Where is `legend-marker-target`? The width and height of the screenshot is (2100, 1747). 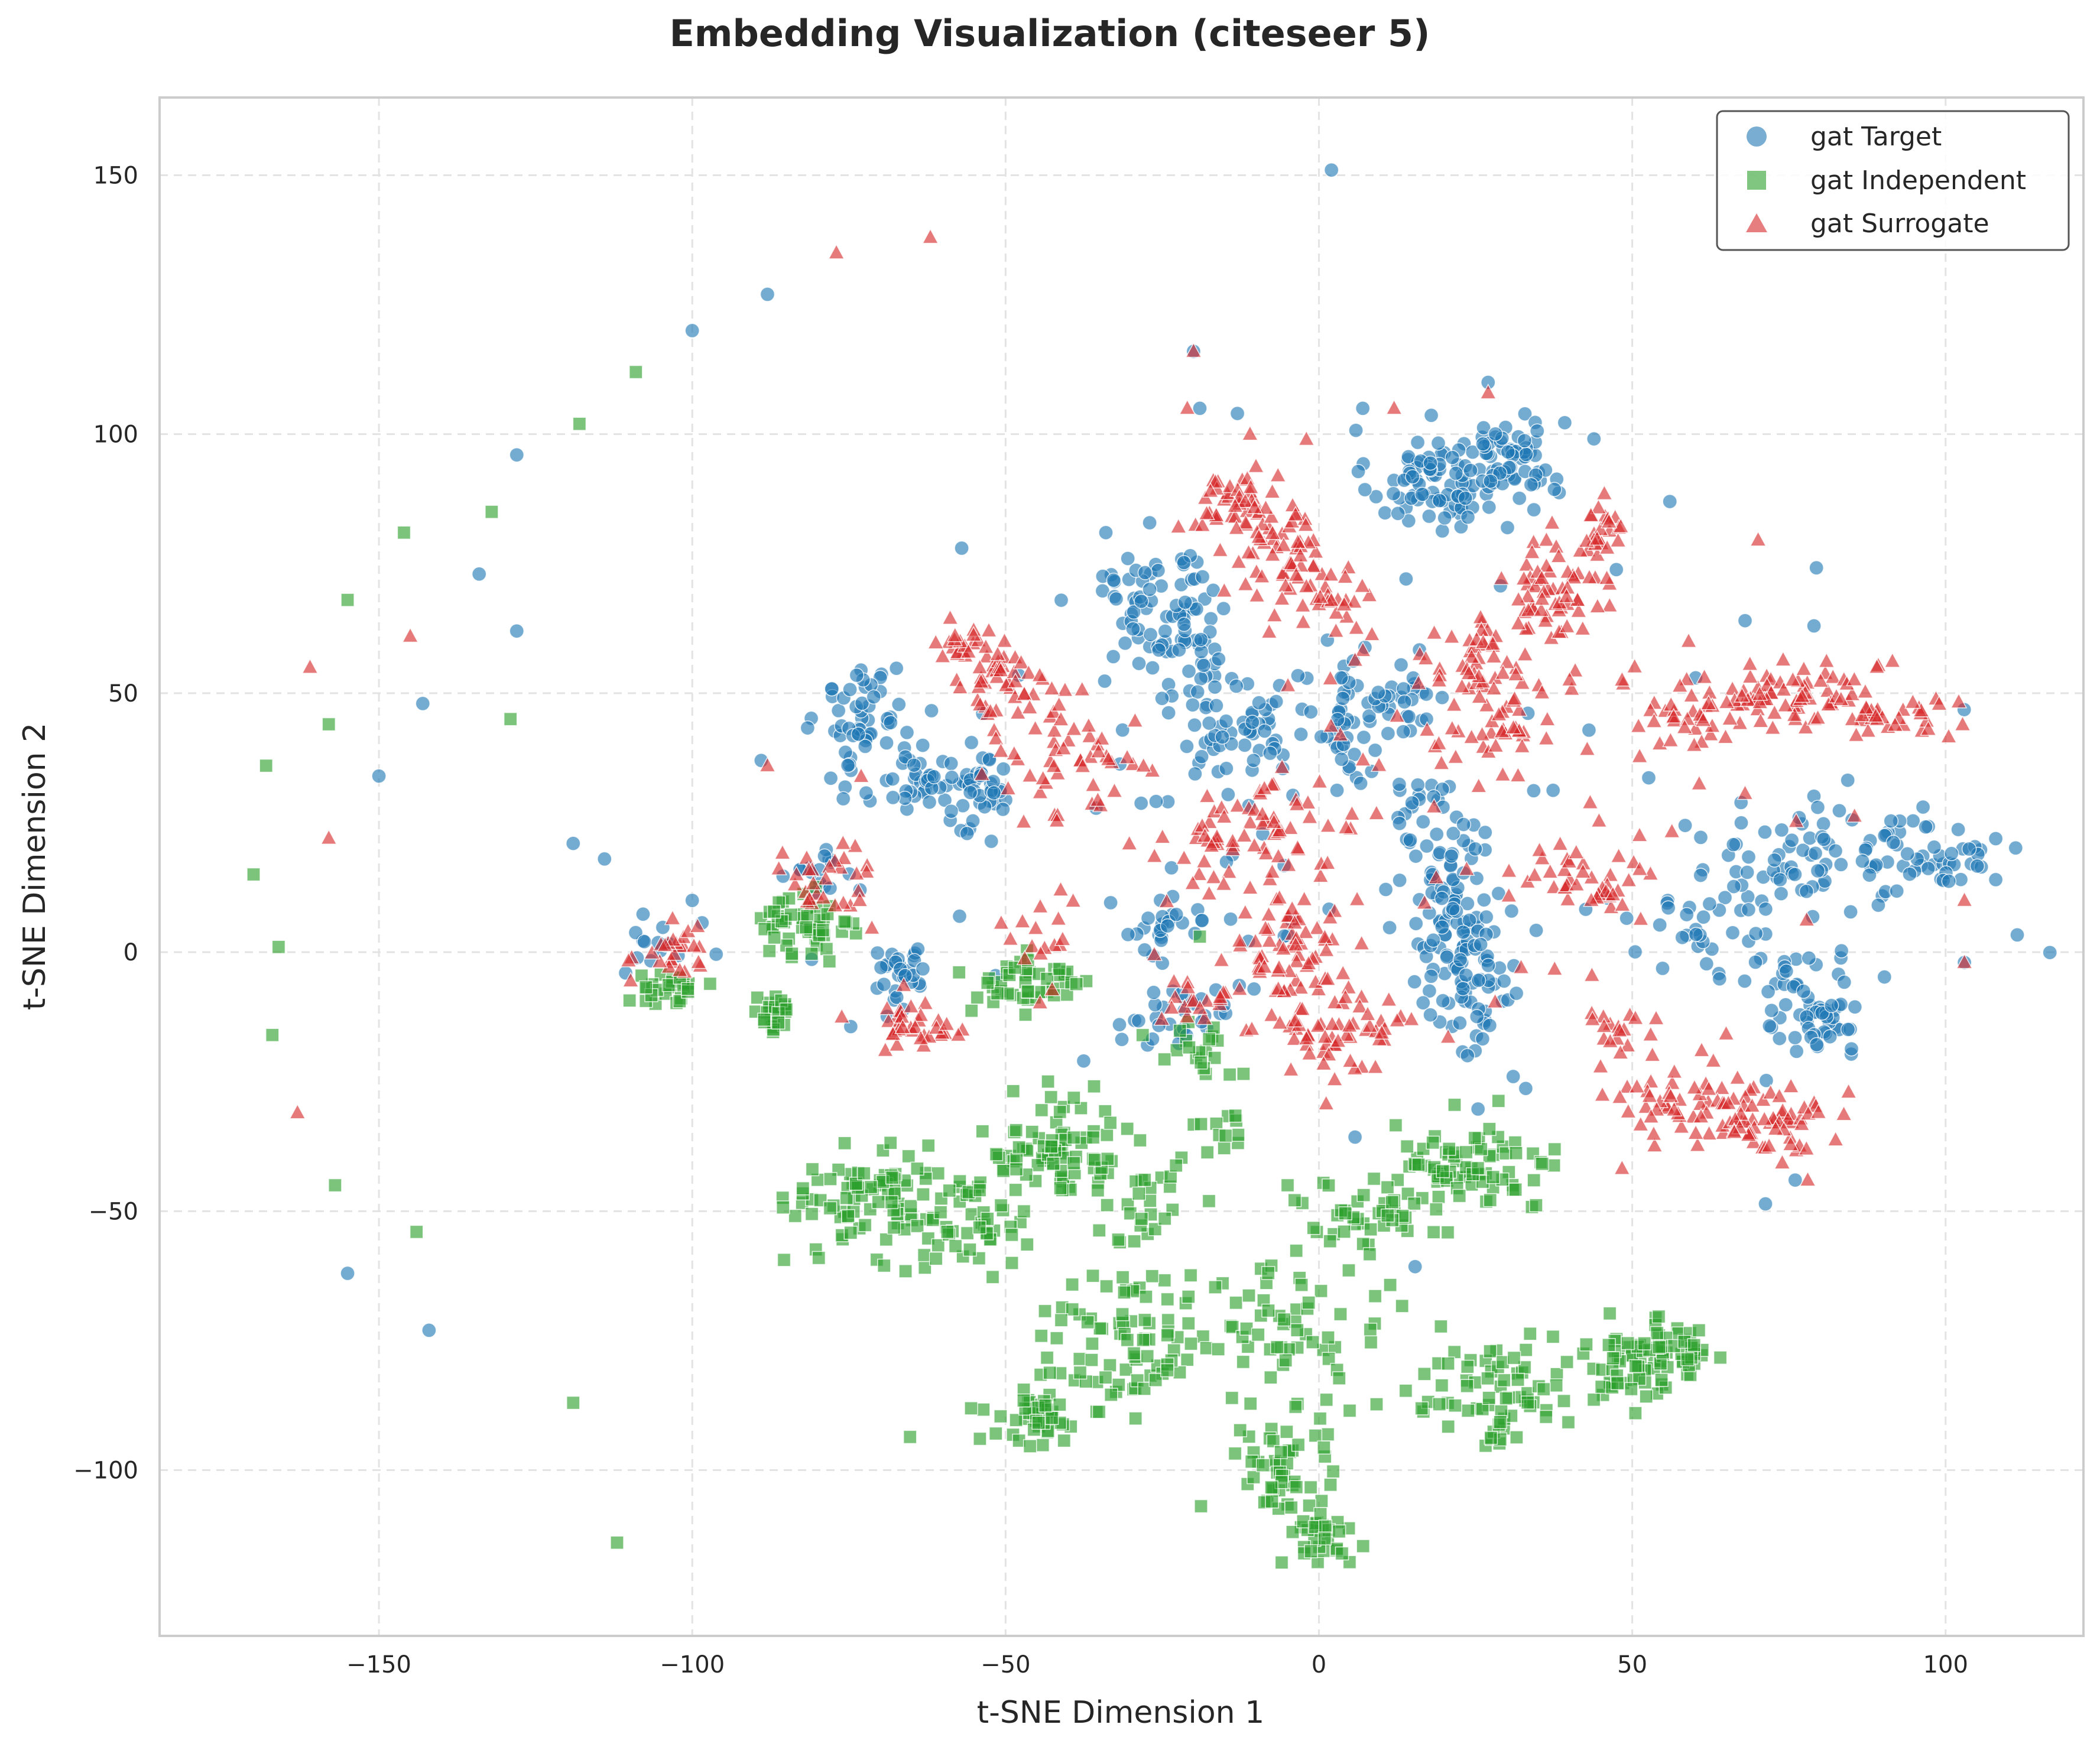
legend-marker-target is located at coordinates (1757, 136).